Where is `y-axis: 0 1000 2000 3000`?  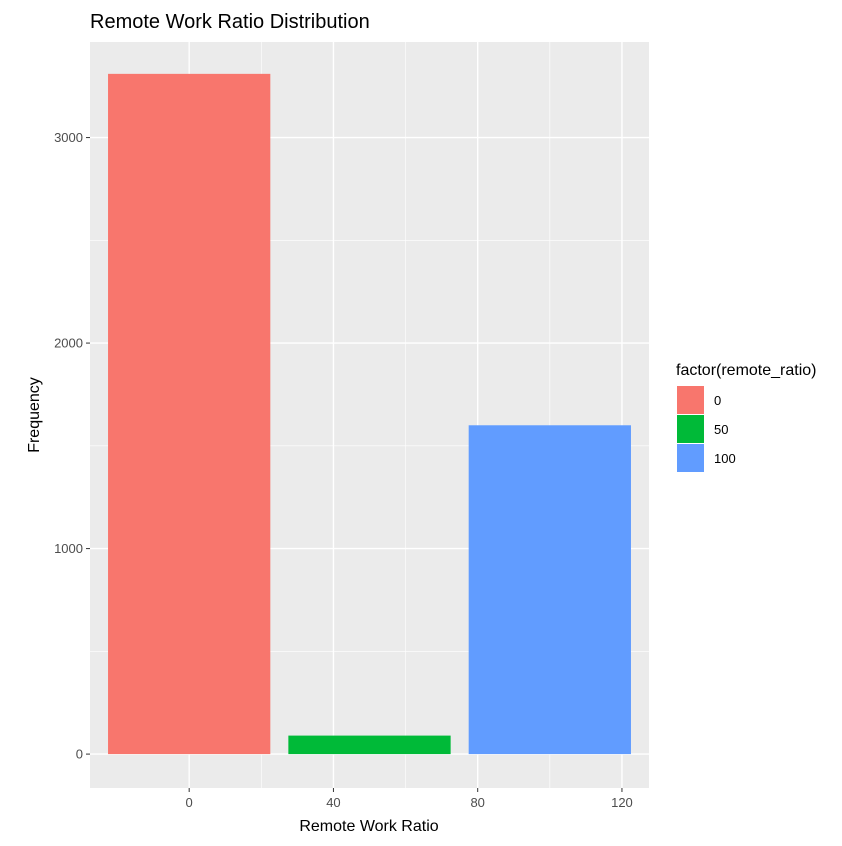
y-axis: 0 1000 2000 3000 is located at coordinates (72, 446).